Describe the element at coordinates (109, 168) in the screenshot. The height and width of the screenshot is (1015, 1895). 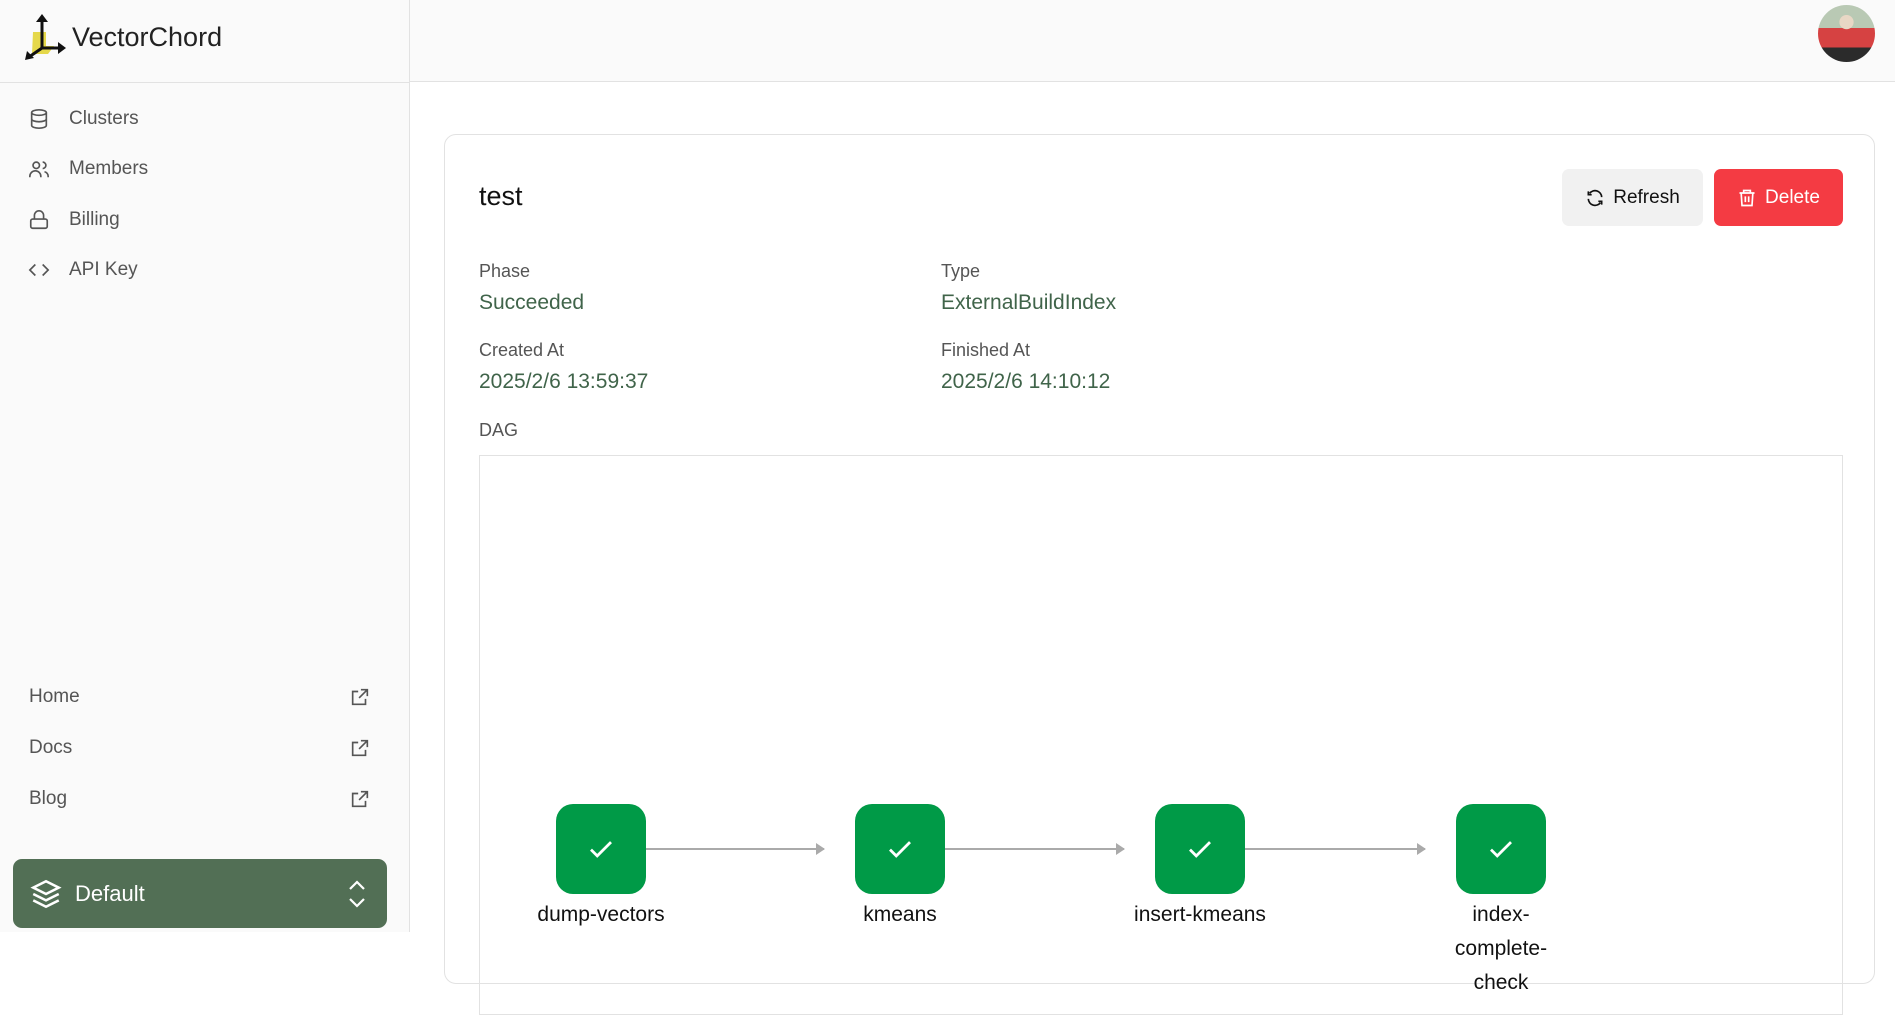
I see `sidebar-item-label: Members` at that location.